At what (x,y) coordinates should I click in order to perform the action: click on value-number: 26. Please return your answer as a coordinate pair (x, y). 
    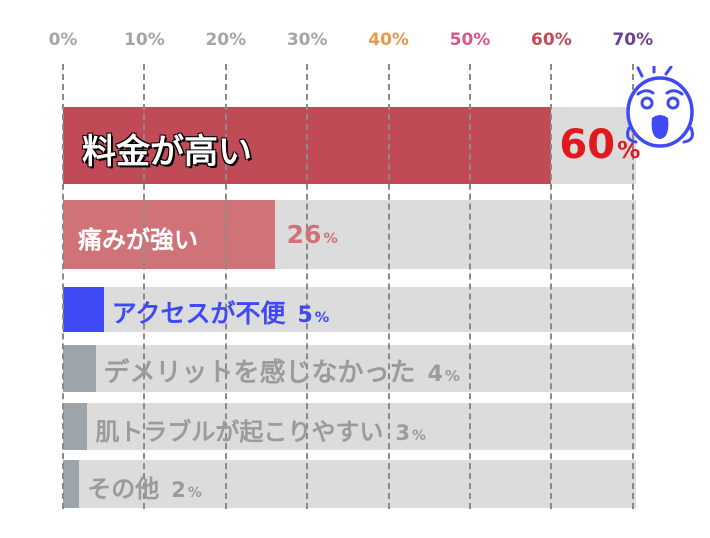
    Looking at the image, I should click on (304, 234).